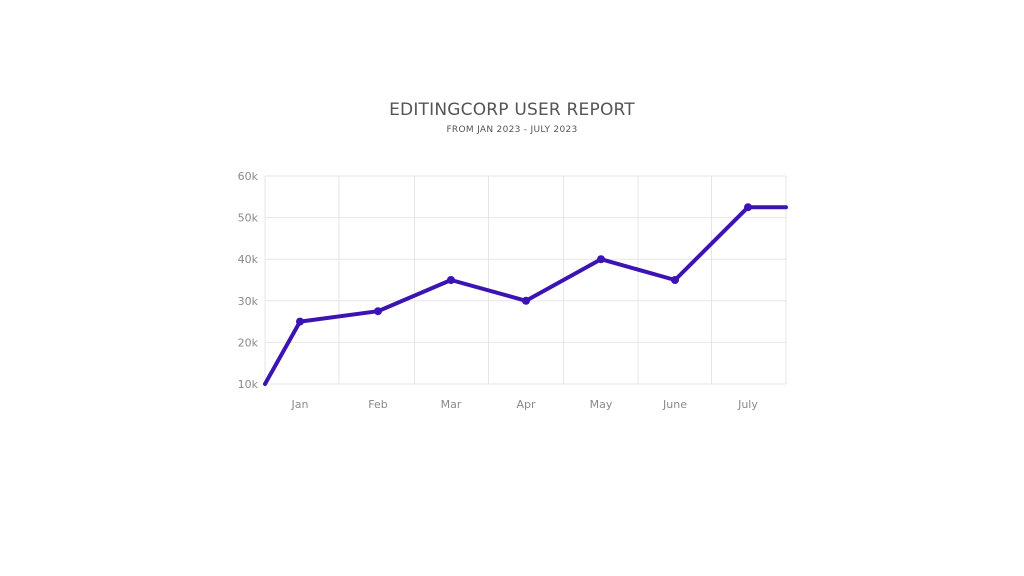 The width and height of the screenshot is (1024, 576). Describe the element at coordinates (512, 130) in the screenshot. I see `chart-subtitle: FROM JAN 2023 - JULY 2023` at that location.